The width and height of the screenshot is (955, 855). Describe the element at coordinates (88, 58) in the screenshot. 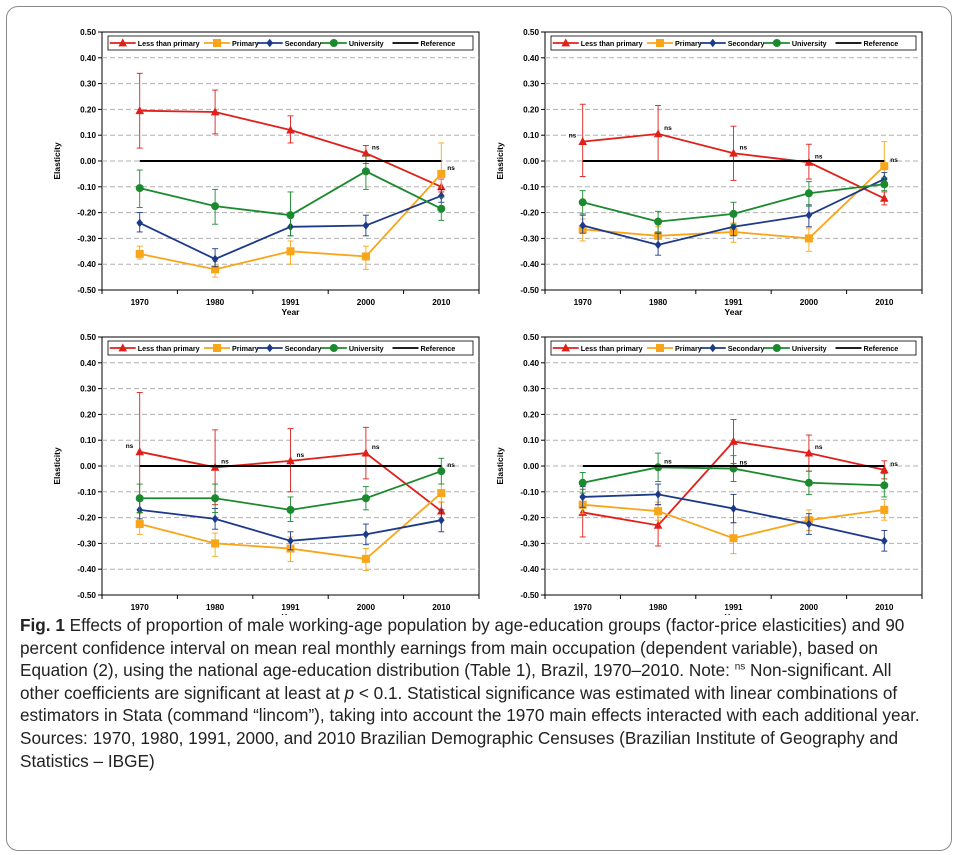

I see `y-tick-label: 0.40` at that location.